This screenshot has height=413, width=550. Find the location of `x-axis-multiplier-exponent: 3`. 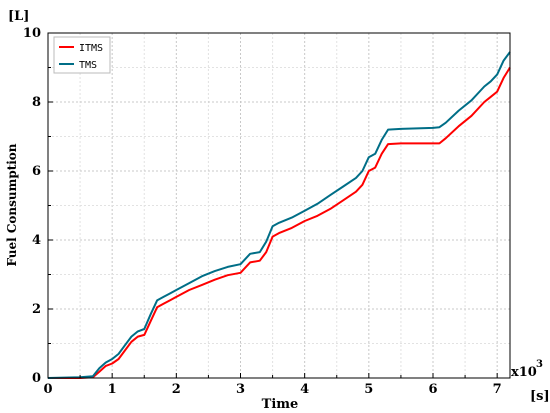

x-axis-multiplier-exponent: 3 is located at coordinates (539, 364).